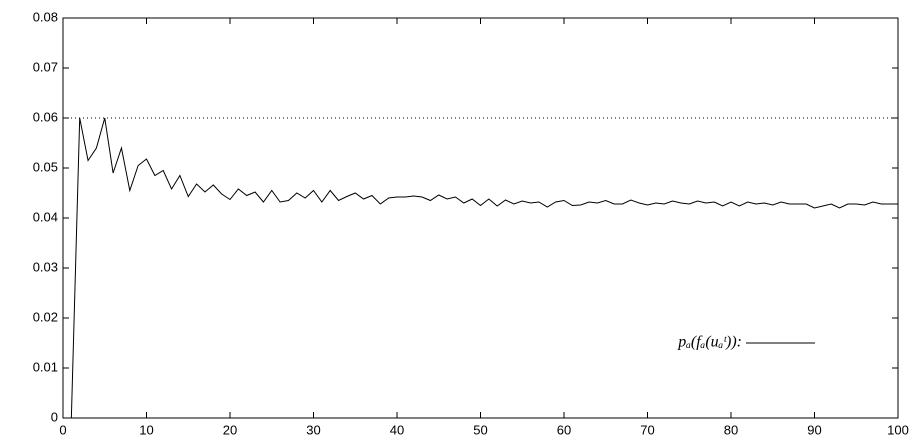  What do you see at coordinates (45, 266) in the screenshot?
I see `y-tick-label: 0.03` at bounding box center [45, 266].